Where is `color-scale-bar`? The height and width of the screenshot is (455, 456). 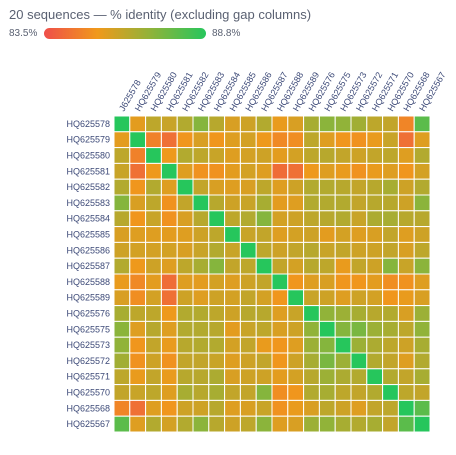
color-scale-bar is located at coordinates (125, 33).